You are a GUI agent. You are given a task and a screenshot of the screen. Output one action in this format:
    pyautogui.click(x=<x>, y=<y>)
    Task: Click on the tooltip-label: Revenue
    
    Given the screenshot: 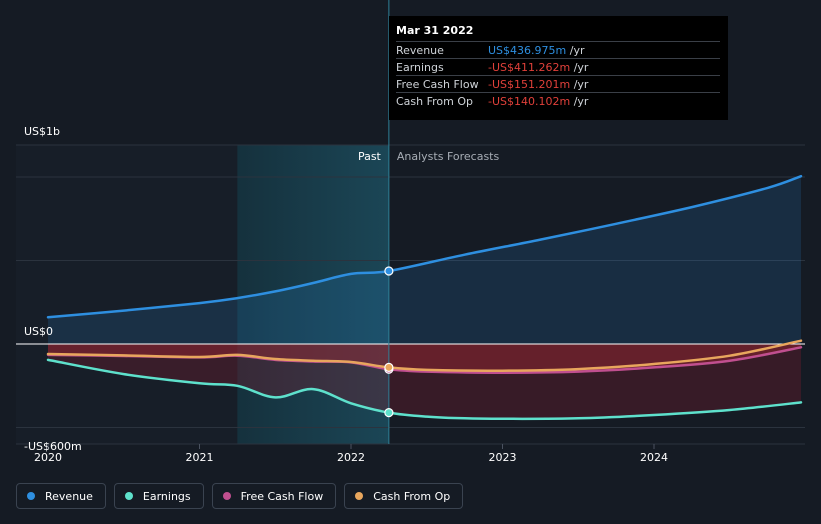 What is the action you would take?
    pyautogui.click(x=420, y=50)
    